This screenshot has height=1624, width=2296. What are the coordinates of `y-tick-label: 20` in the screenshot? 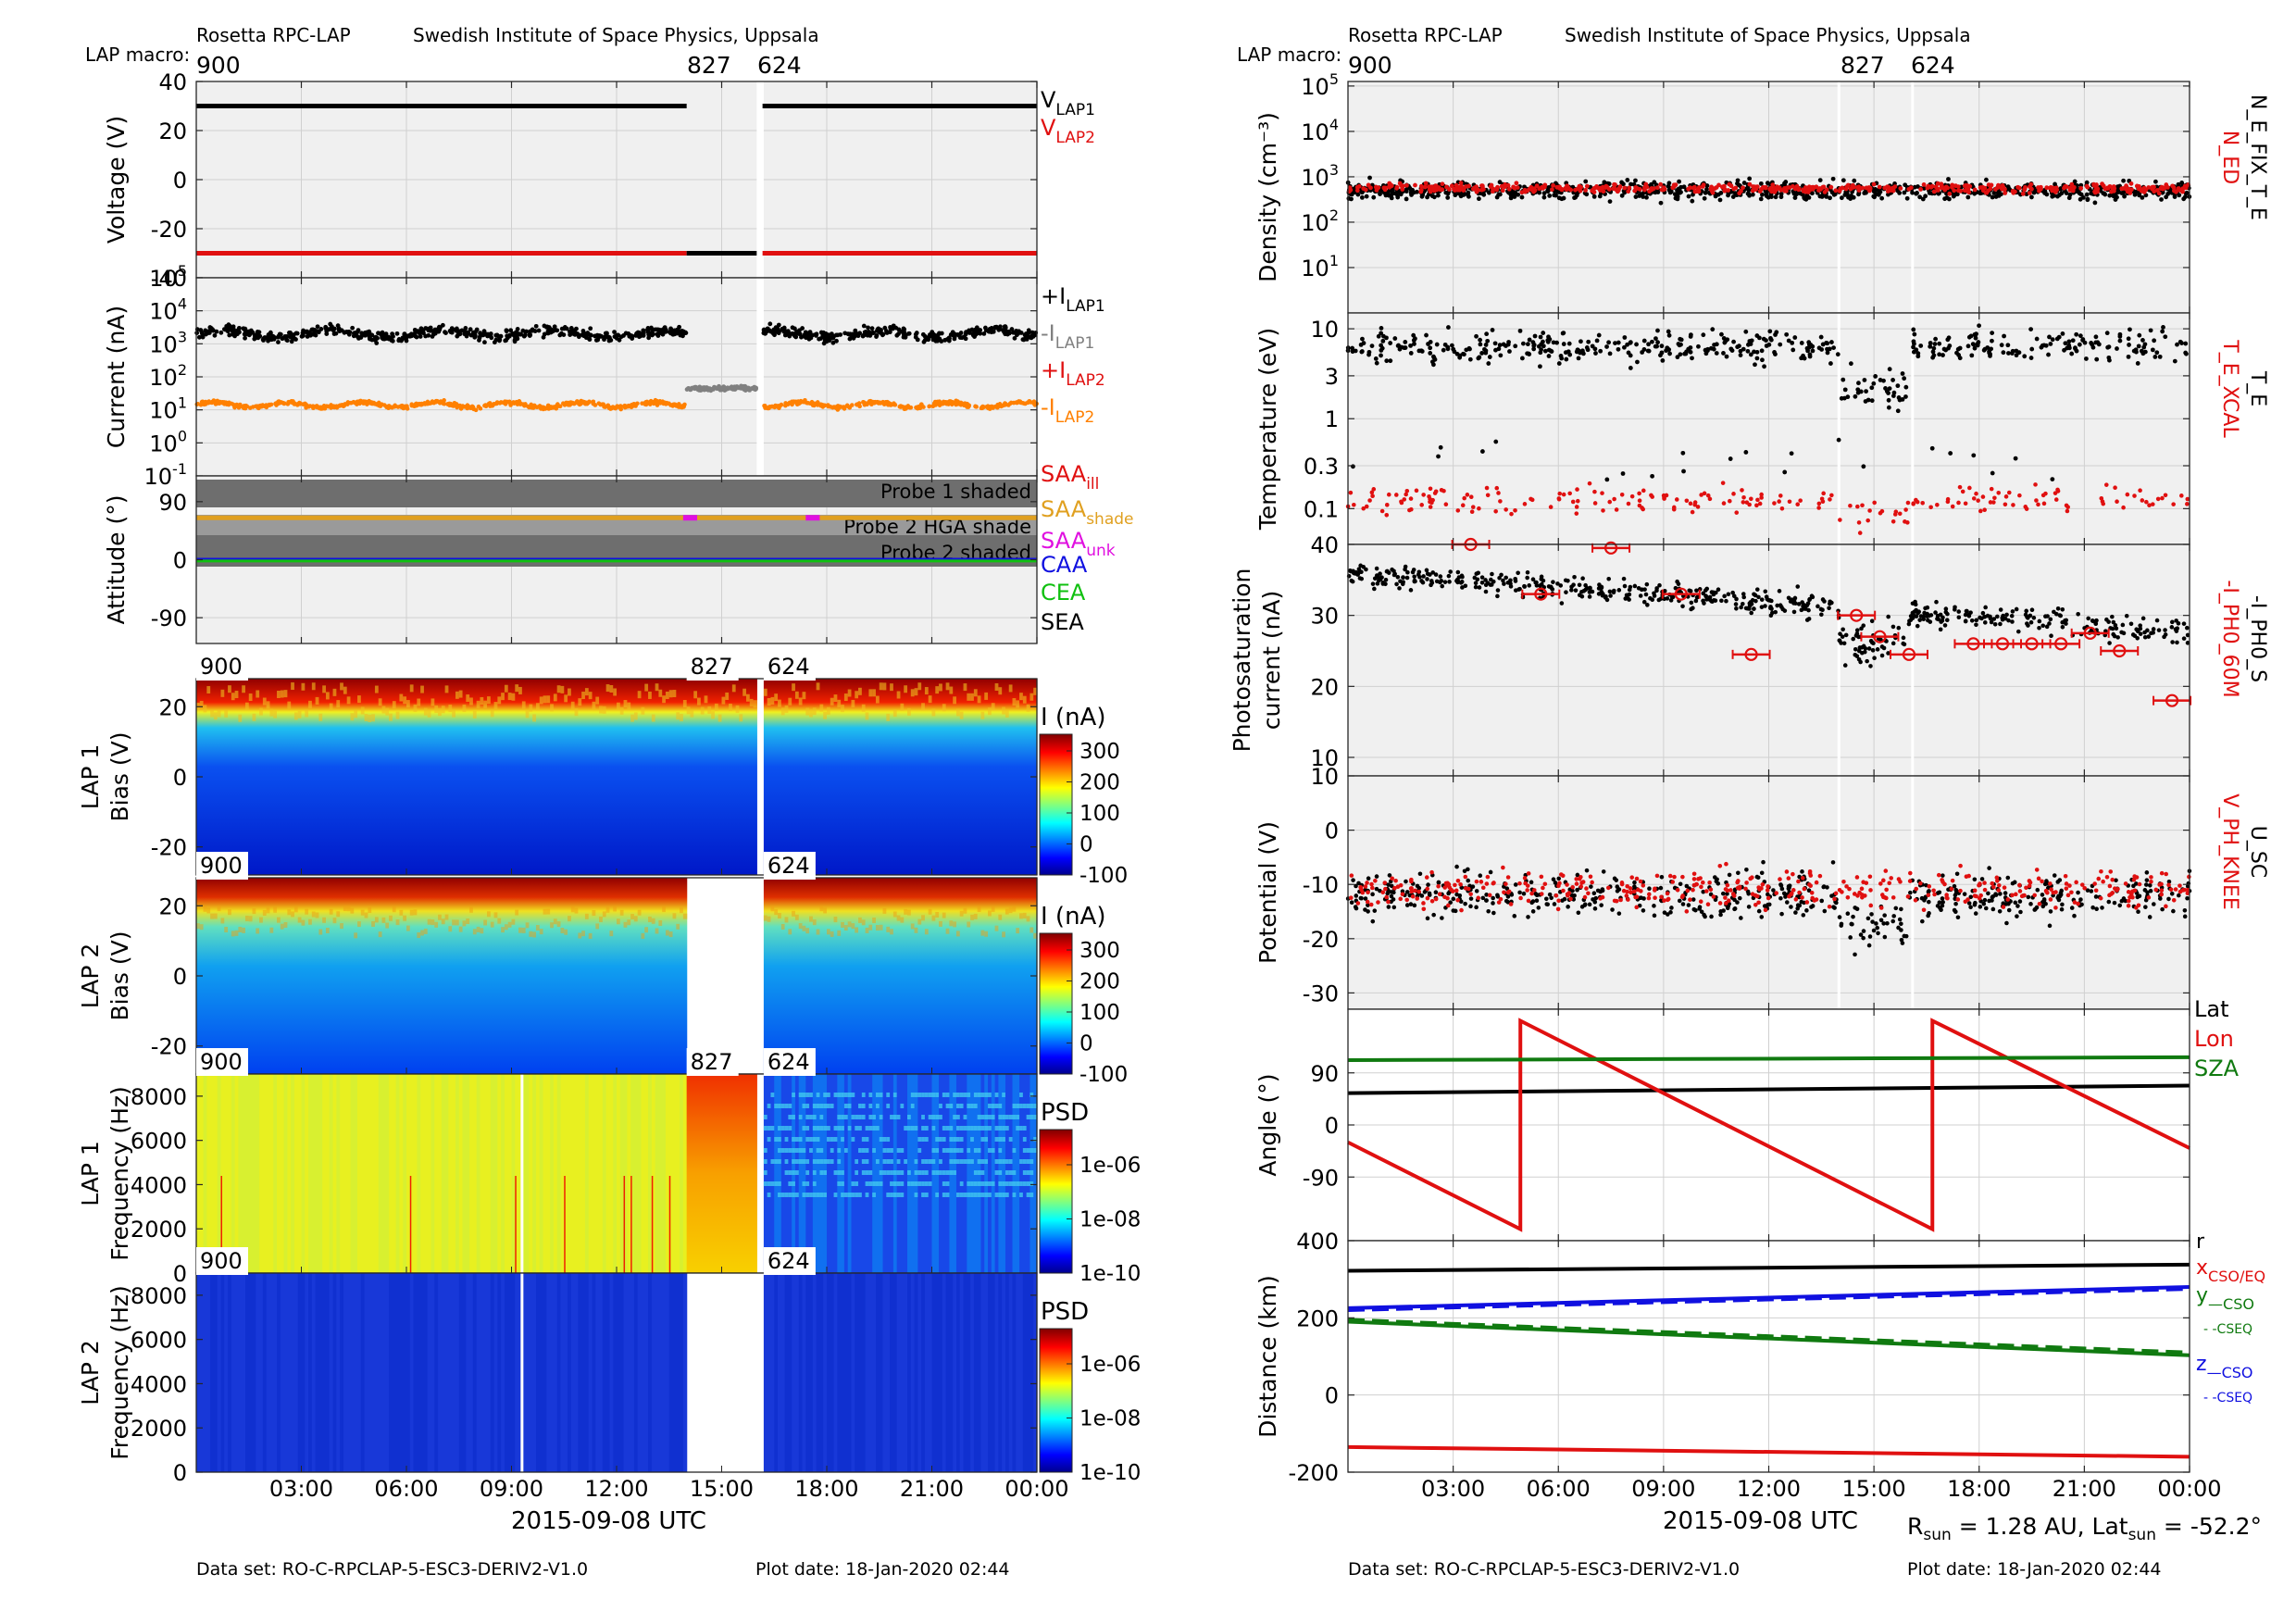 It's located at (172, 131).